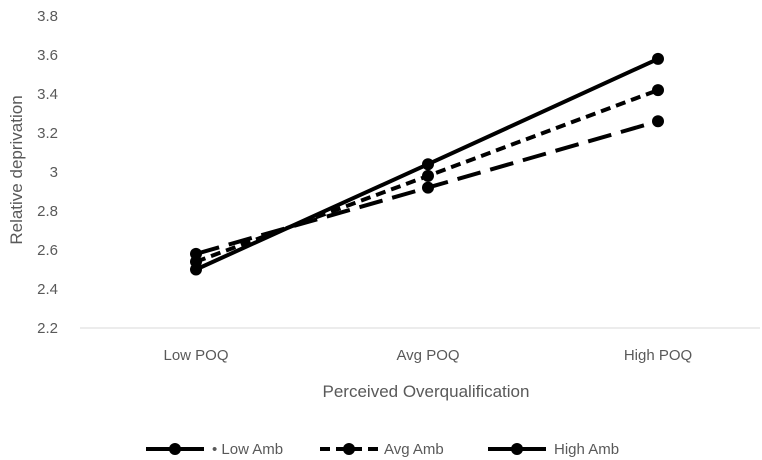 This screenshot has width=762, height=460. I want to click on y-tick-label: 3.6, so click(47, 55).